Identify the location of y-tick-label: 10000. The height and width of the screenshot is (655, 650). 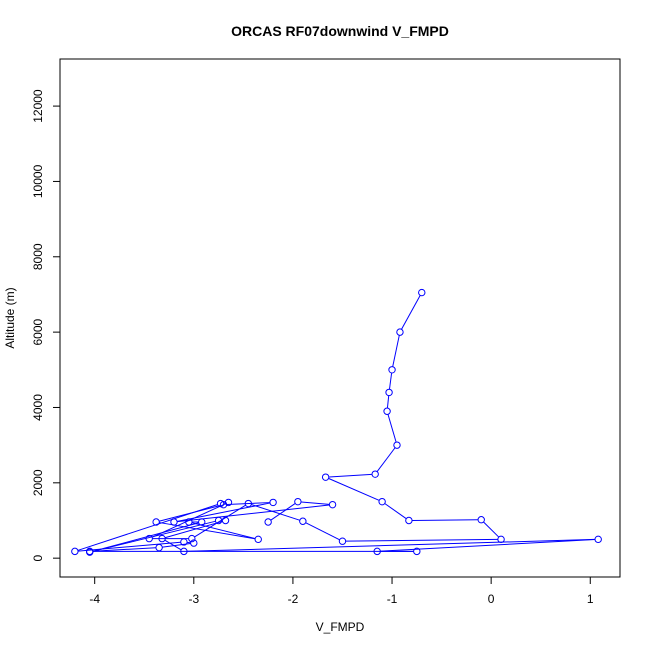
(38, 181).